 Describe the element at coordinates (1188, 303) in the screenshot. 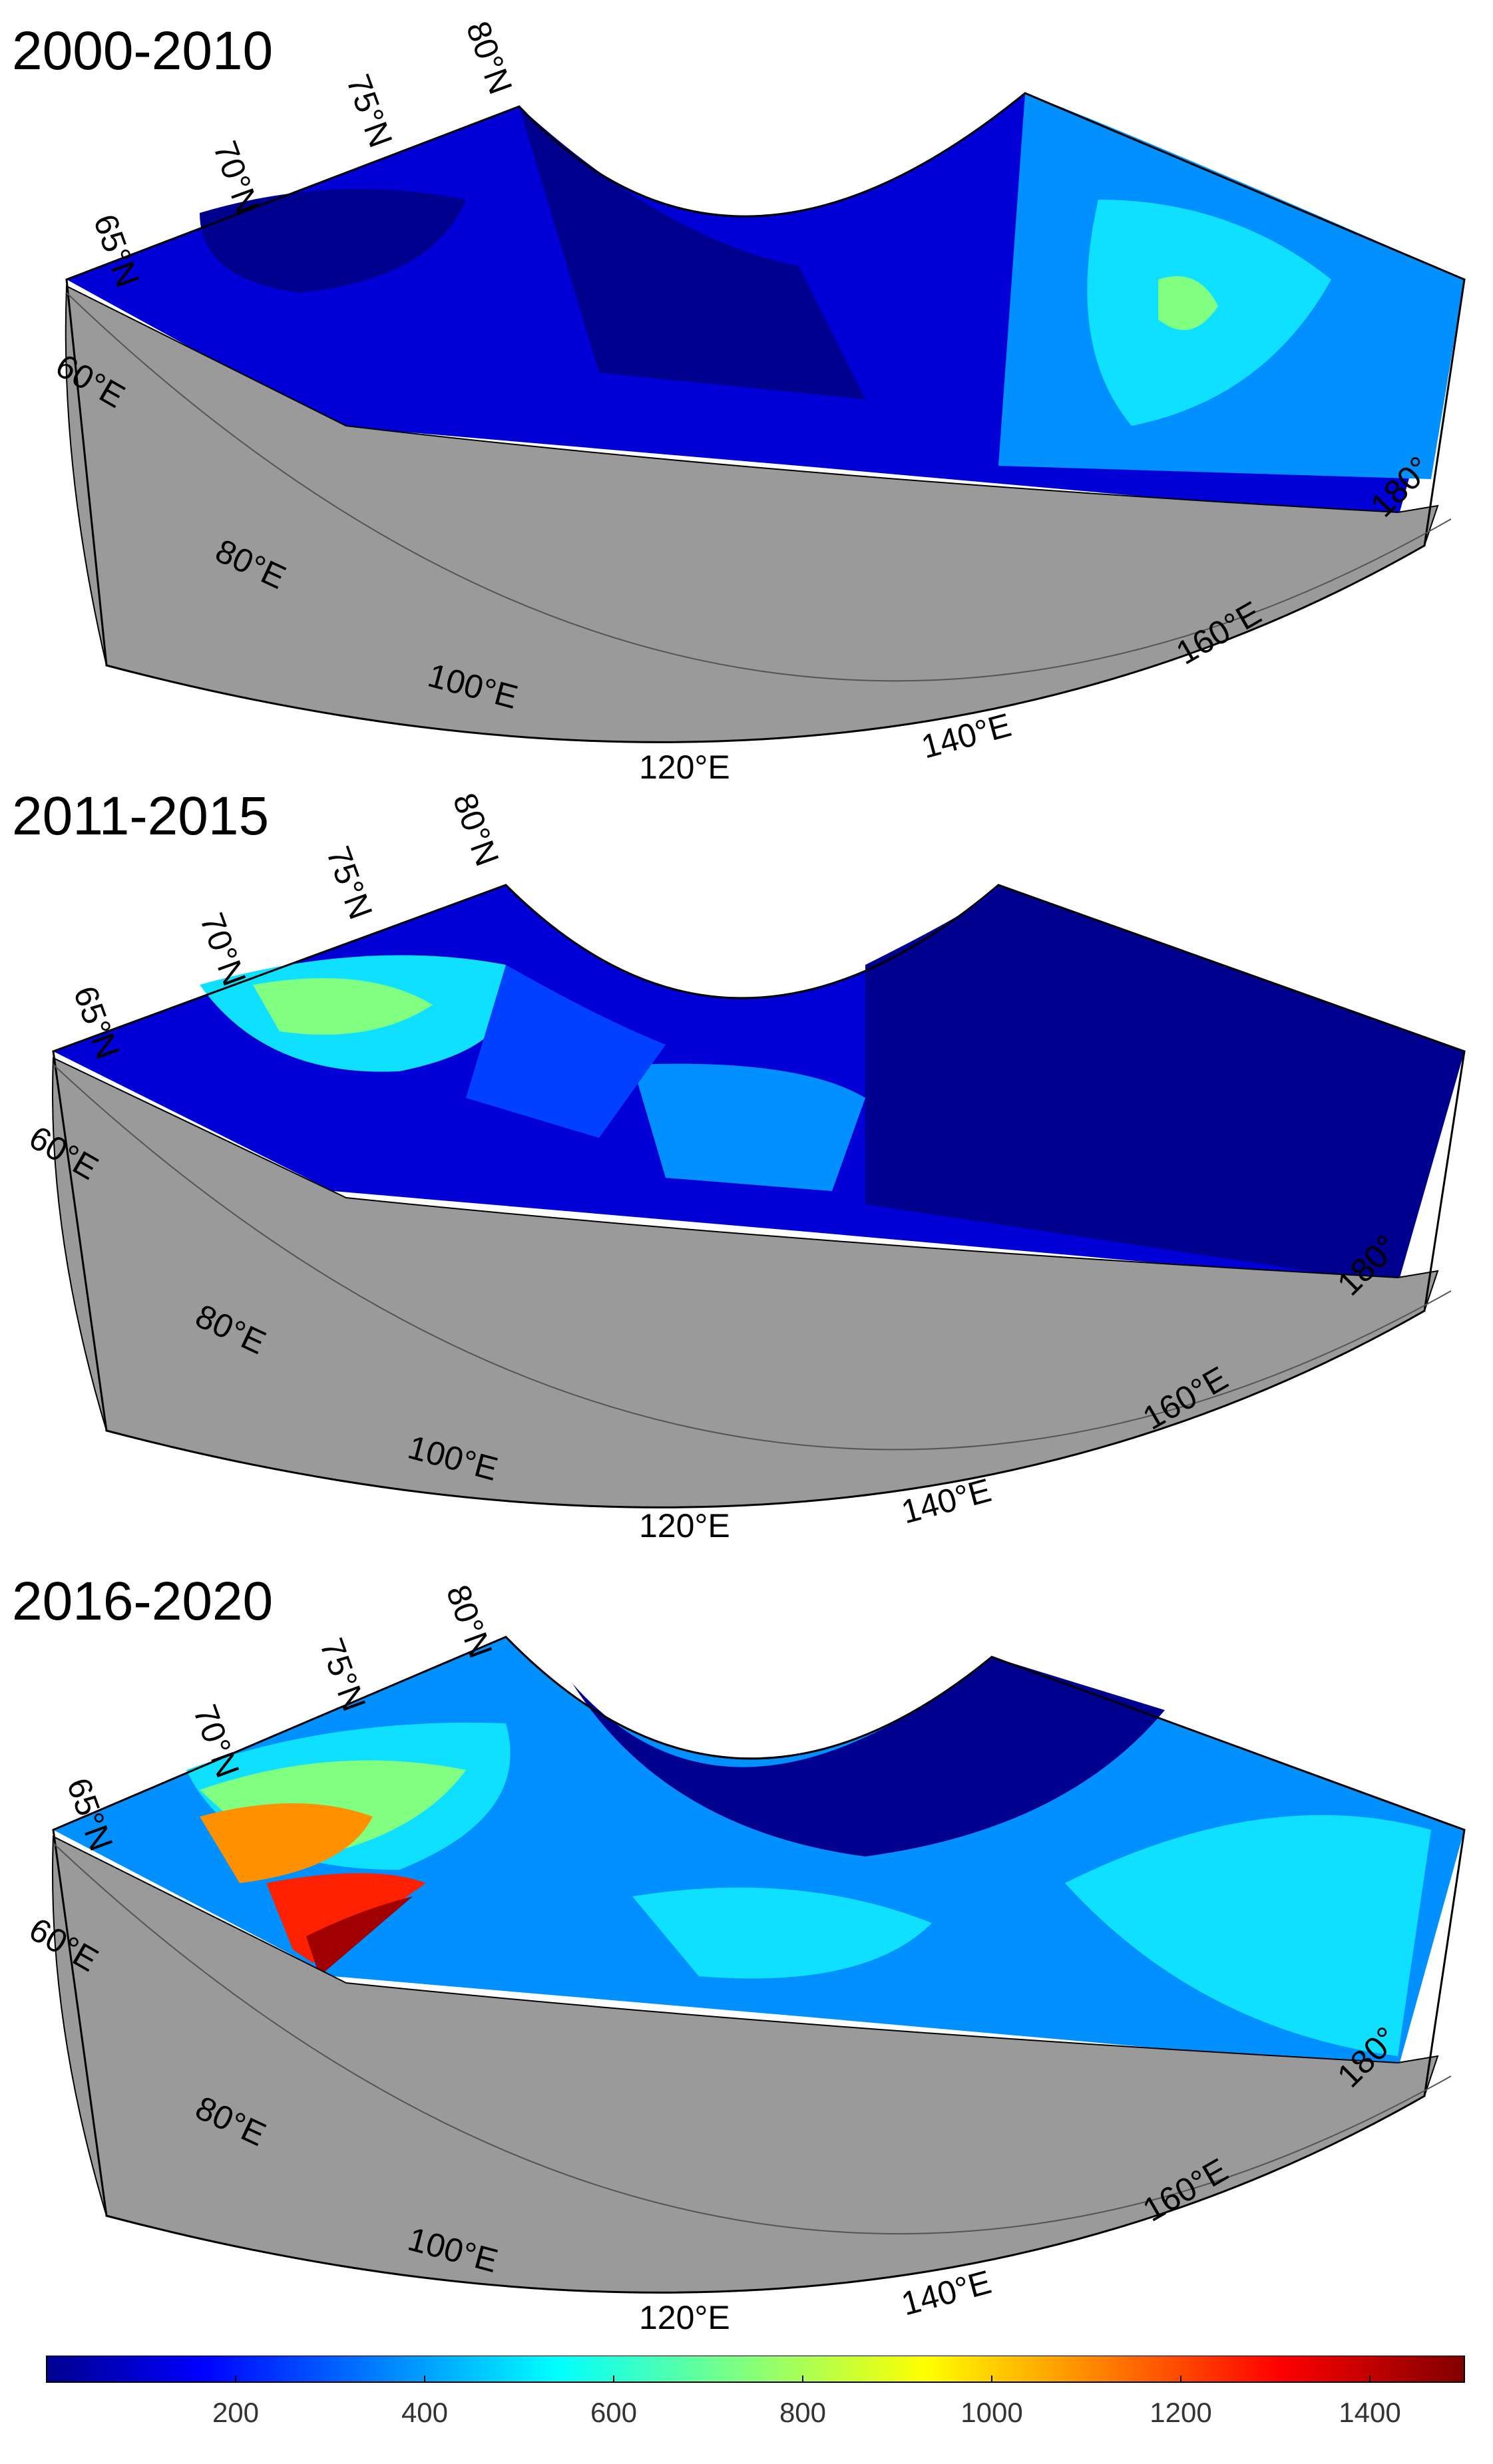

I see `sea-region-east-green` at that location.